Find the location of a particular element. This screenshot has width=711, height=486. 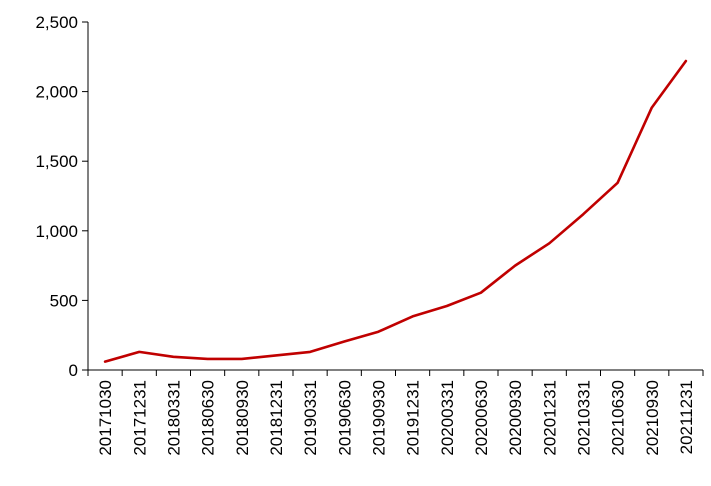

y-tick-label: 0 is located at coordinates (73, 370).